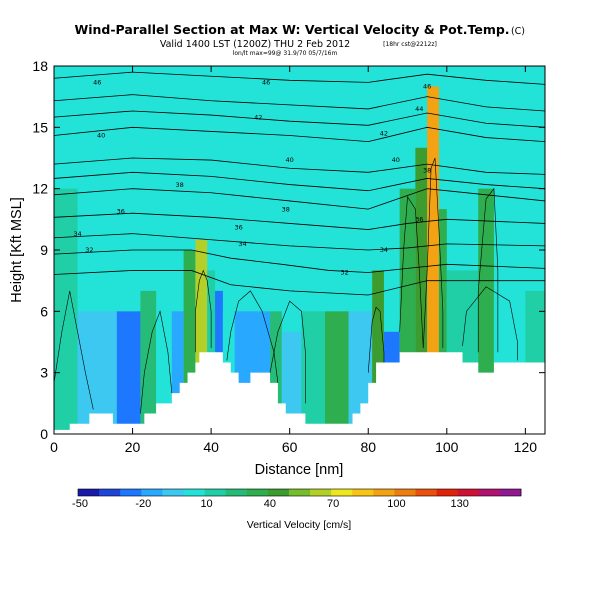 Image resolution: width=600 pixels, height=600 pixels. What do you see at coordinates (44, 373) in the screenshot?
I see `y-tick-label: 3` at bounding box center [44, 373].